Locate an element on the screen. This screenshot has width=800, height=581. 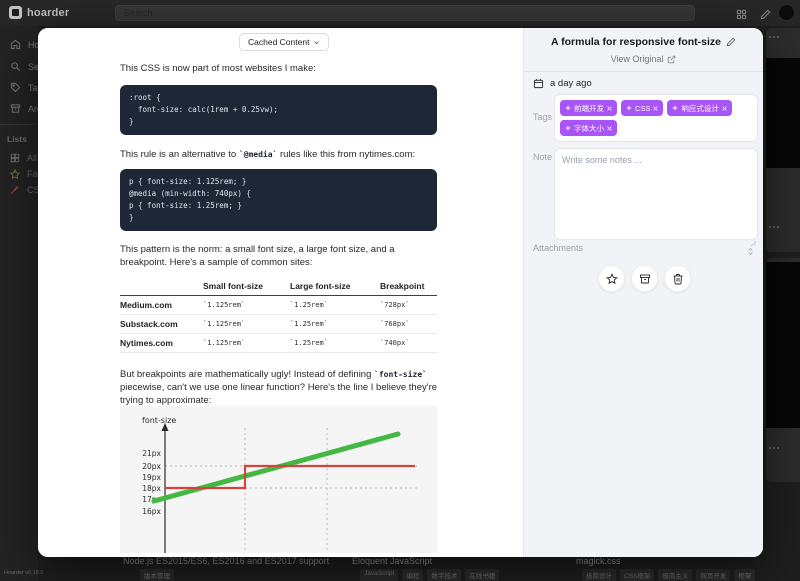
note-input is located at coordinates (656, 194).